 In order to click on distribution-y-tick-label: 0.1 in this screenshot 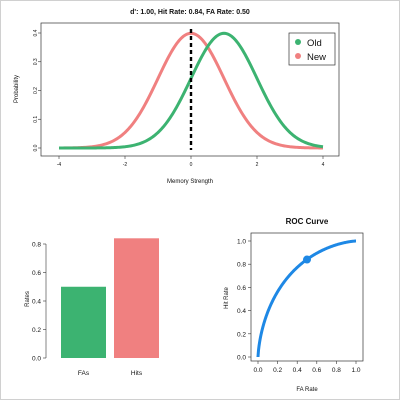, I will do `click(36, 119)`.